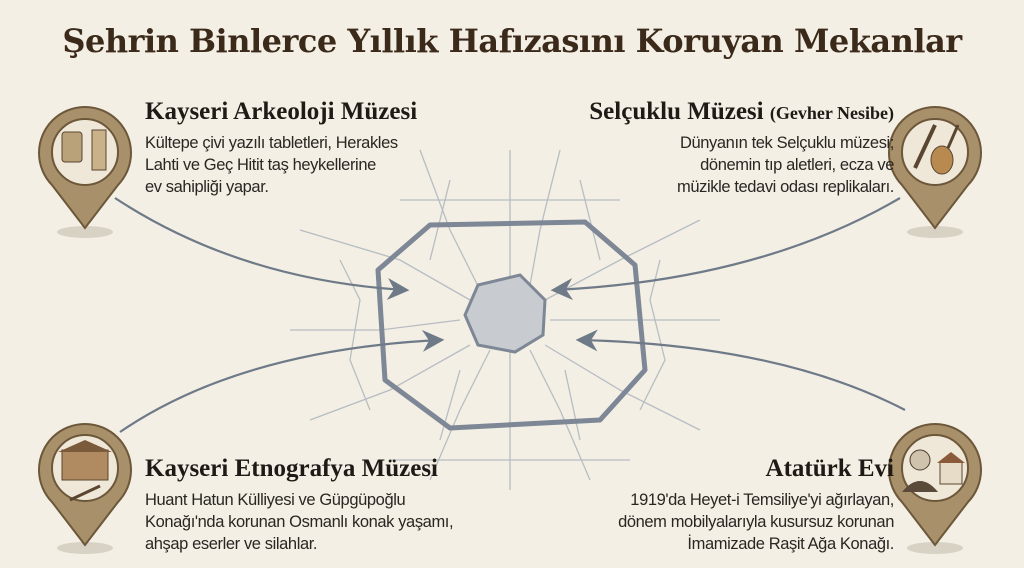 The image size is (1024, 568). I want to click on ring-road, so click(511, 325).